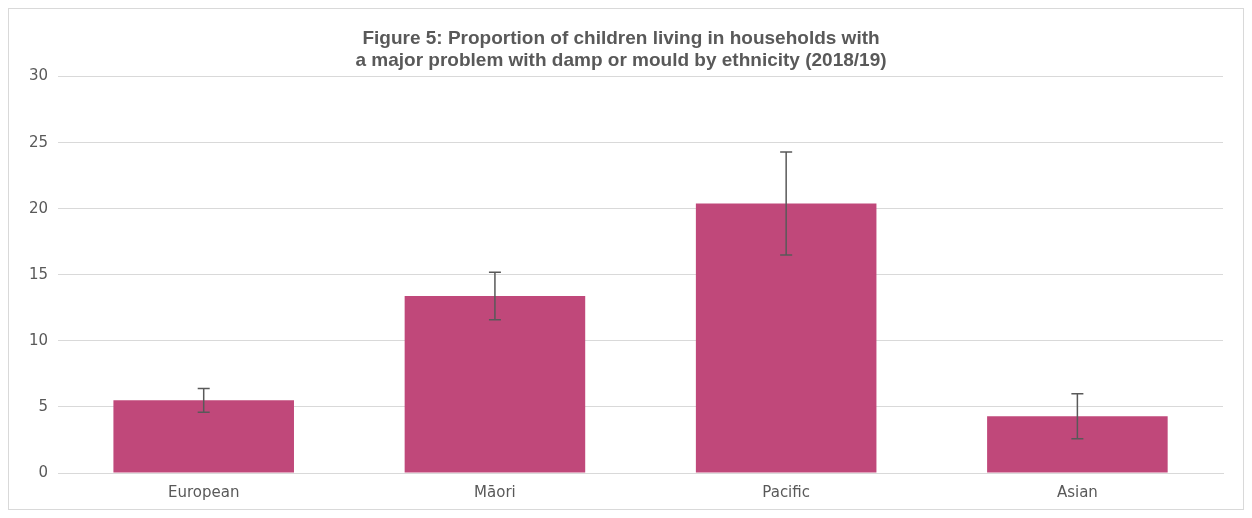  Describe the element at coordinates (1077, 491) in the screenshot. I see `x-tick-label: Asian` at that location.